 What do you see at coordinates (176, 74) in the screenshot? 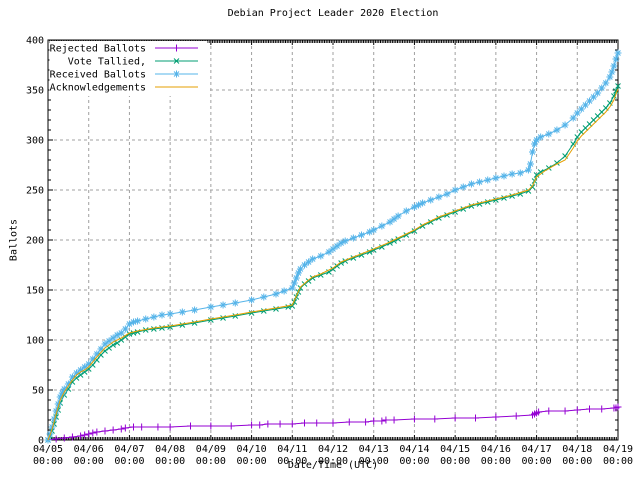
I see `legend-sample-received-ballots` at bounding box center [176, 74].